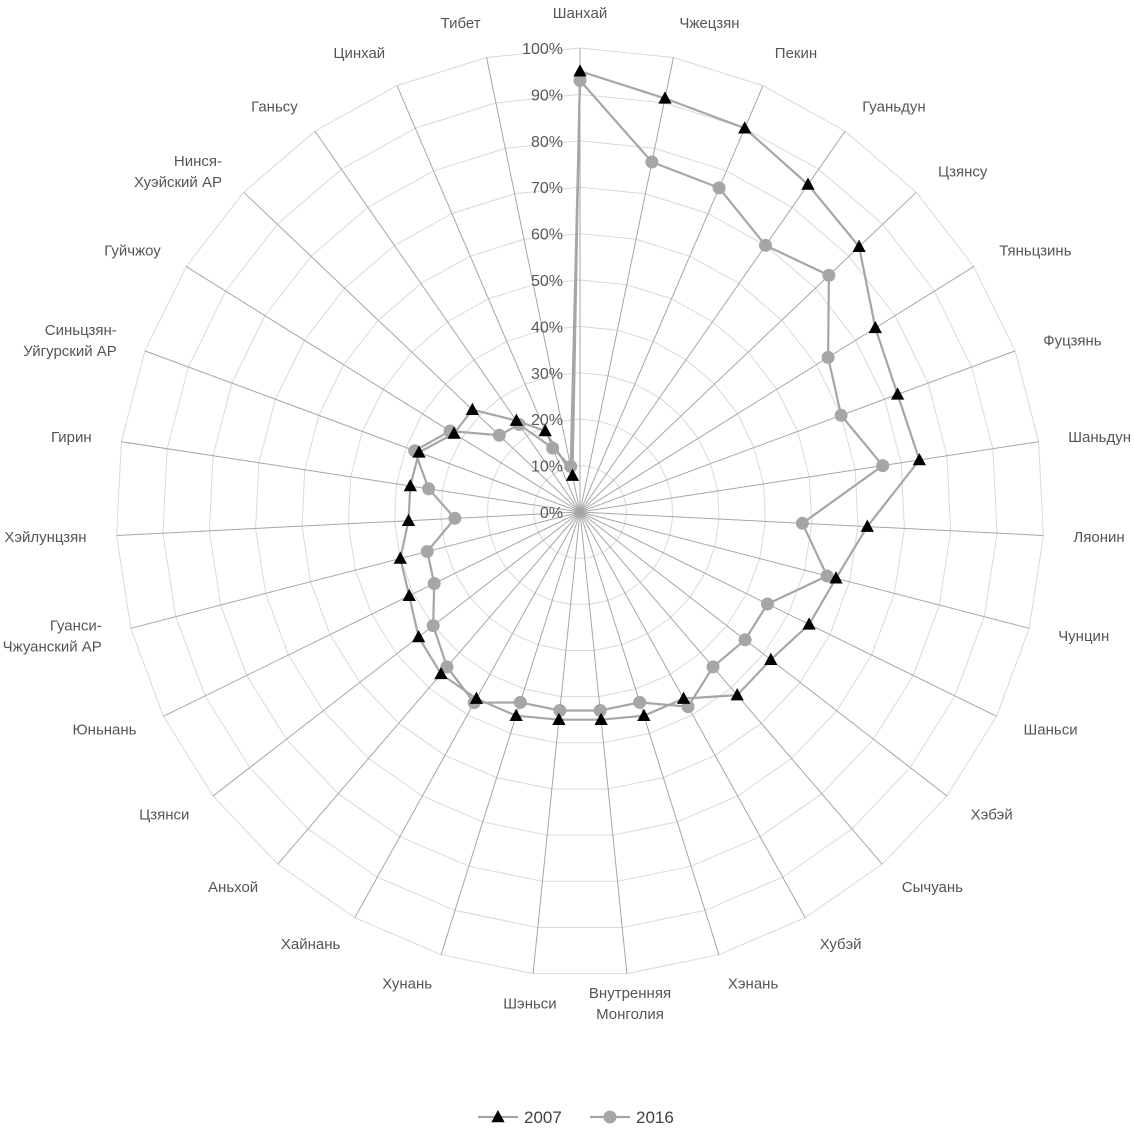  I want to click on category-label-line: Чунцин, so click(1083, 636).